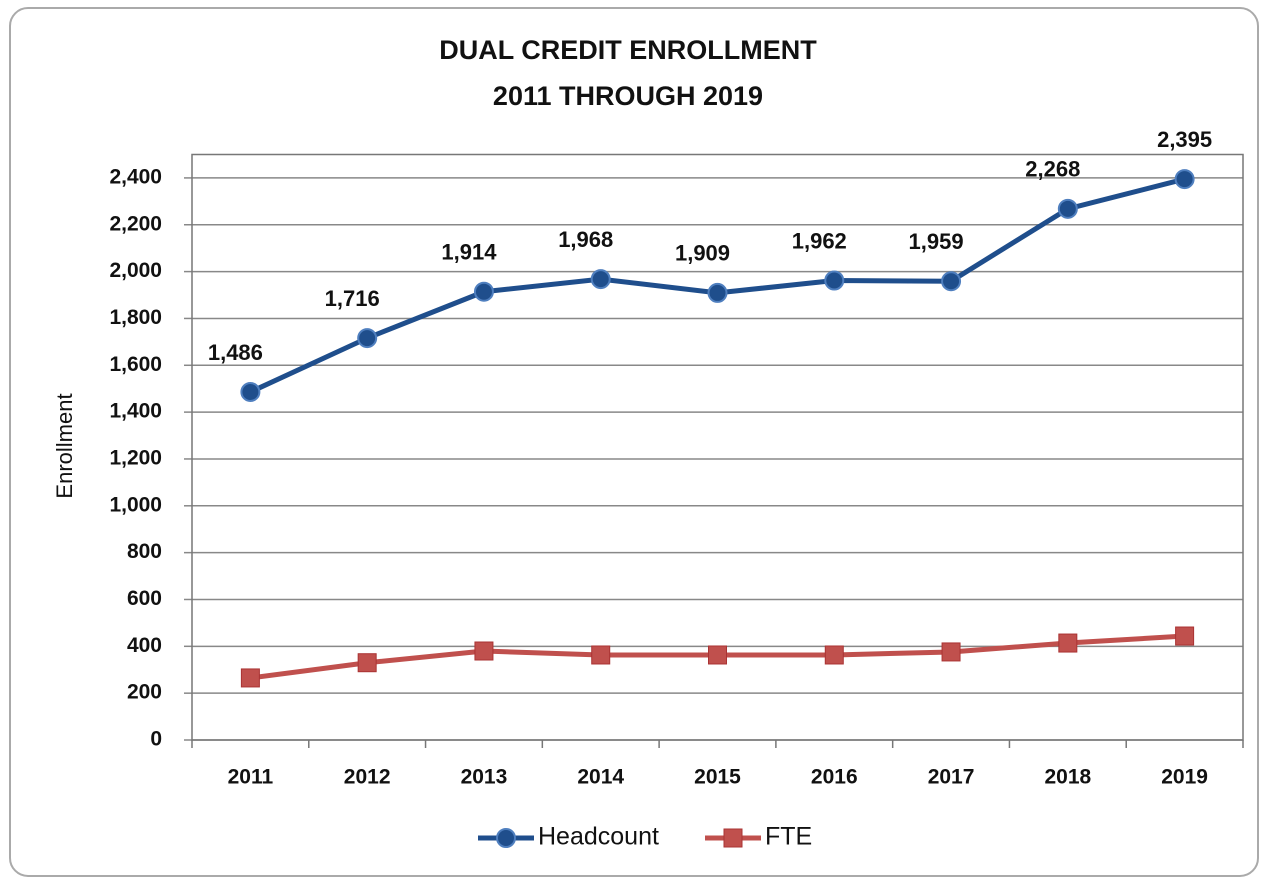 The width and height of the screenshot is (1268, 882). Describe the element at coordinates (819, 240) in the screenshot. I see `data-label: 1,962` at that location.